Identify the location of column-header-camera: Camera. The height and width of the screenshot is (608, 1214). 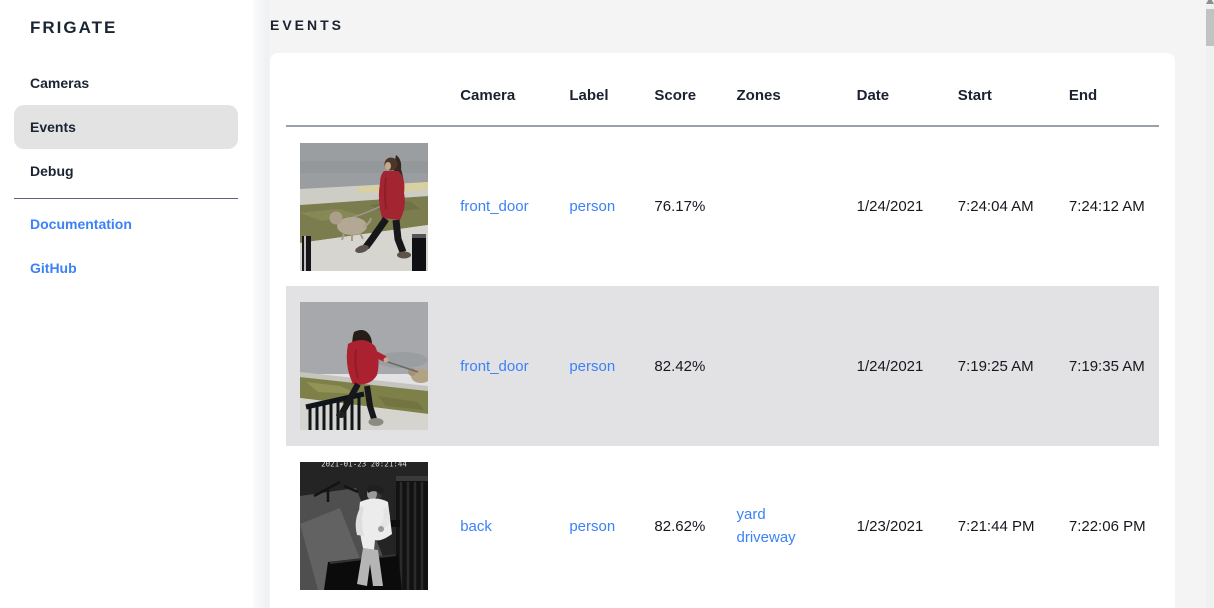
(515, 90).